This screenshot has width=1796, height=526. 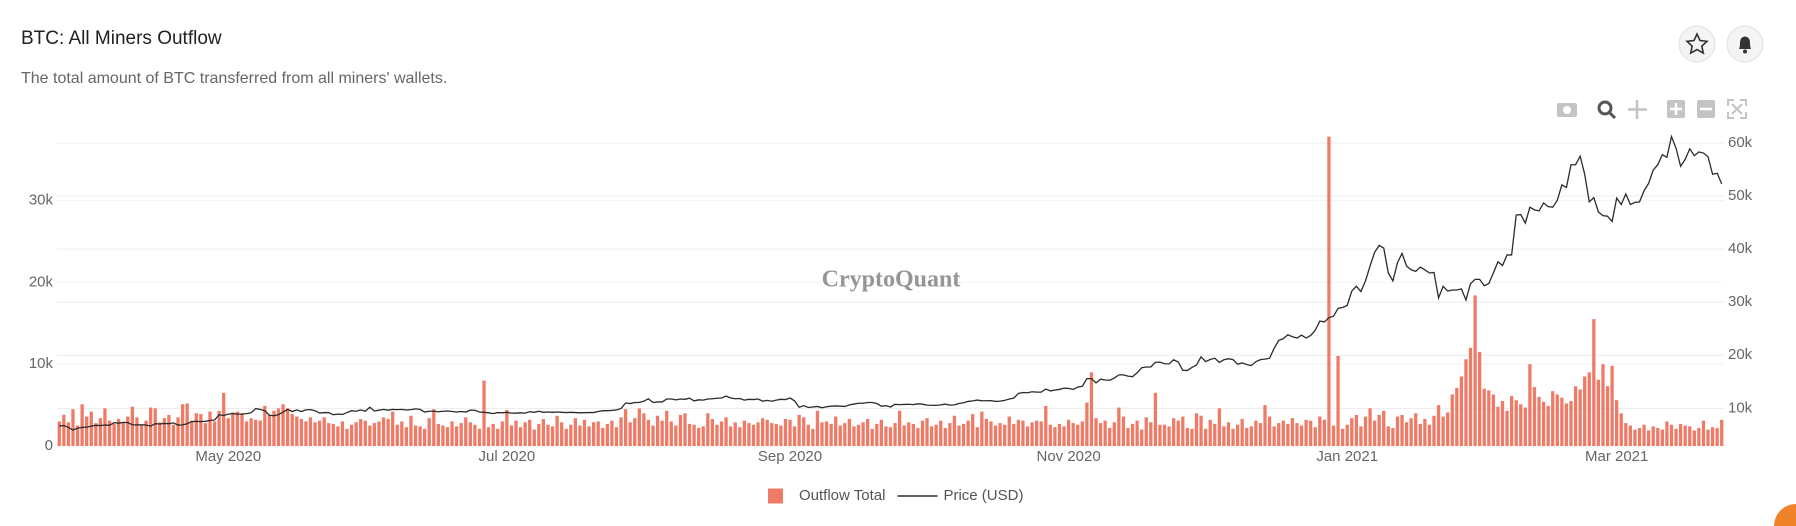 What do you see at coordinates (1069, 456) in the screenshot?
I see `x-tick-label: Nov 2020` at bounding box center [1069, 456].